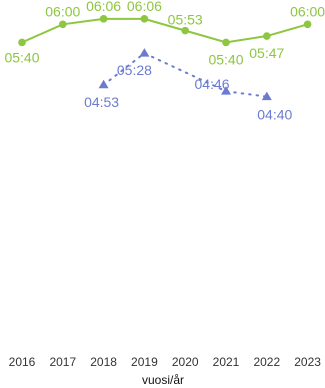 This screenshot has width=325, height=388. What do you see at coordinates (103, 19) in the screenshot?
I see `series-1-point-2018` at bounding box center [103, 19].